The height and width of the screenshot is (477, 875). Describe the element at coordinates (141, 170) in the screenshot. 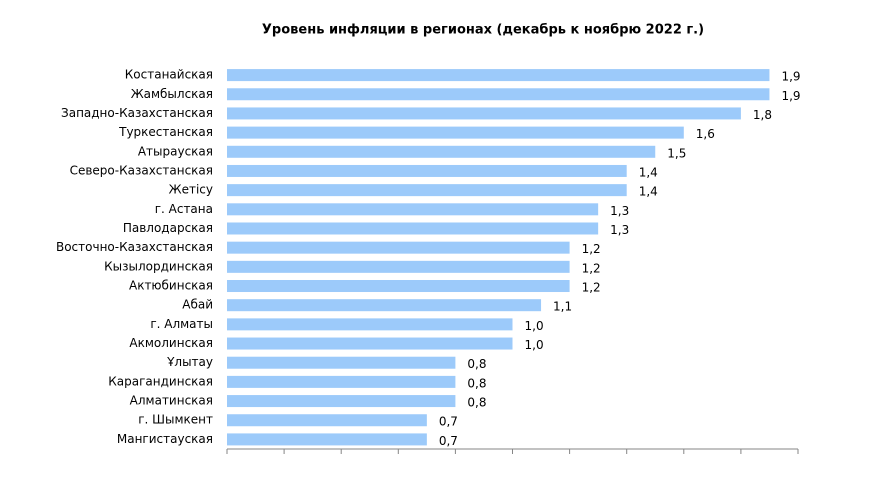

I see `category-label: Северо-Казахстанская` at that location.